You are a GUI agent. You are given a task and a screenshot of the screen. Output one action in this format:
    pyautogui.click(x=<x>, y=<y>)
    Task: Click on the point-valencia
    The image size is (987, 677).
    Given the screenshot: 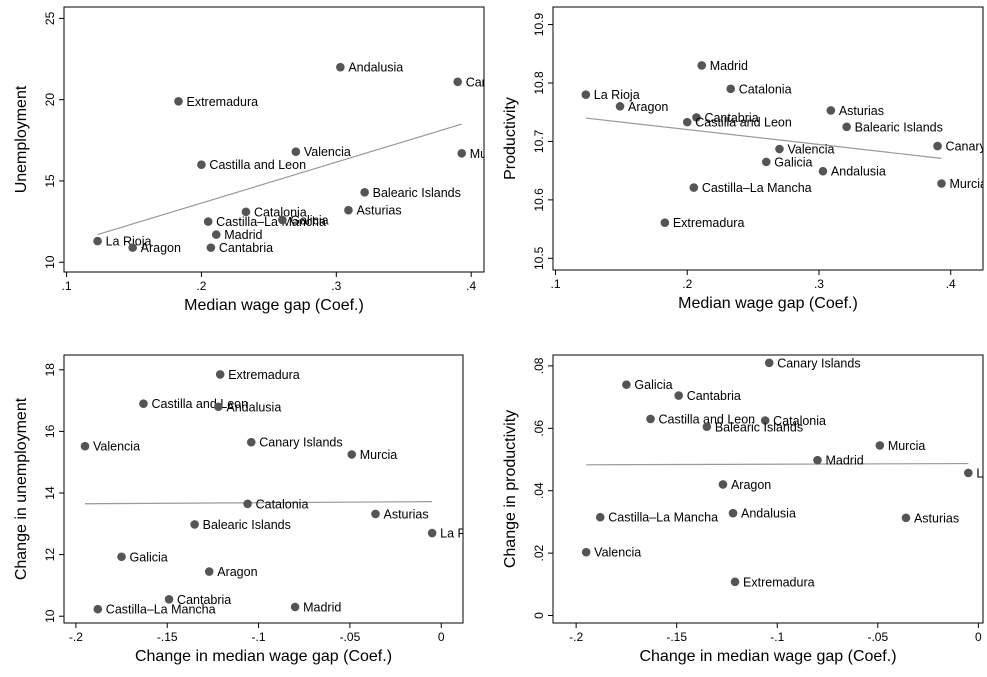 What is the action you would take?
    pyautogui.click(x=296, y=151)
    